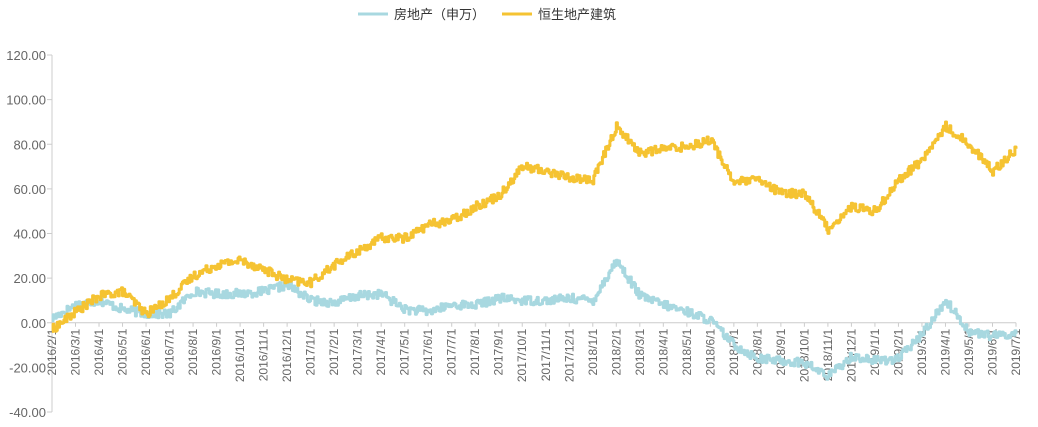  I want to click on x-tick-label: 2018/5/1, so click(687, 351).